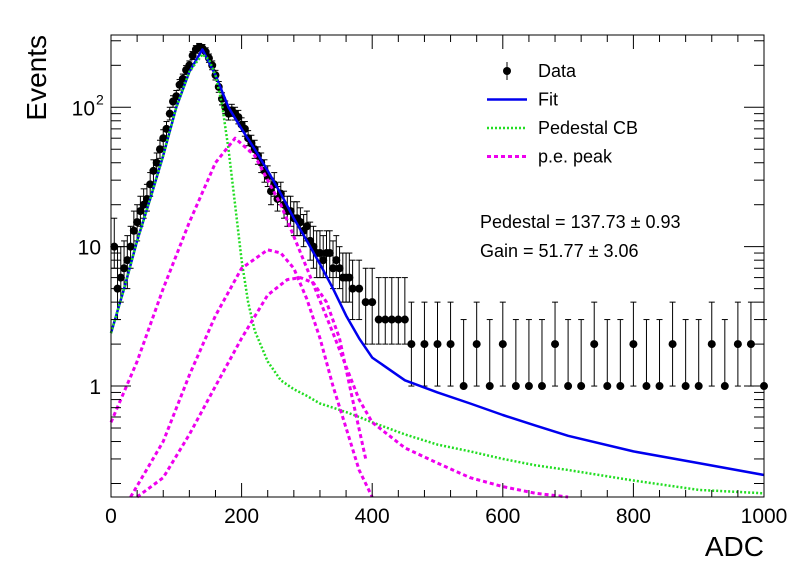  I want to click on fit-result-text: Pedestal = 137.73 ± 0.93, so click(580, 222).